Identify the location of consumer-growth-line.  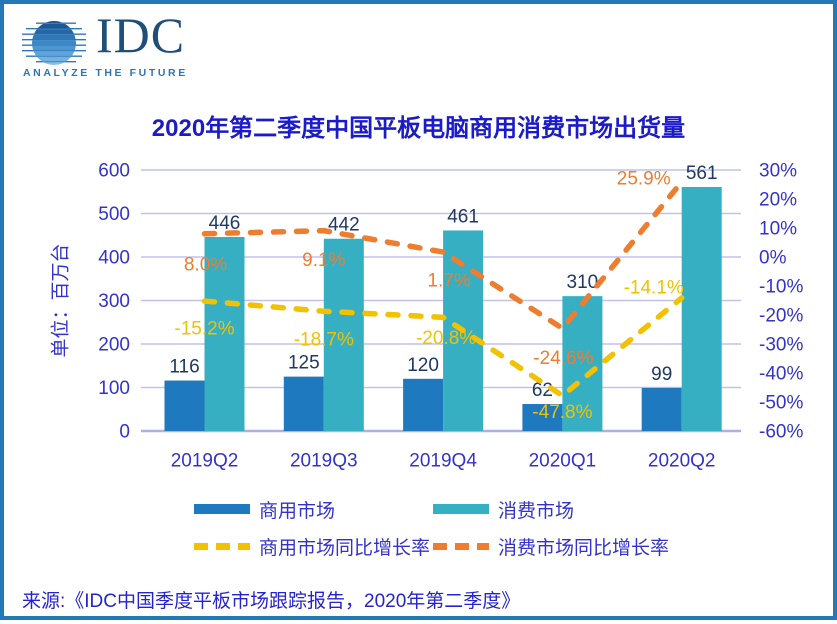
(443, 255).